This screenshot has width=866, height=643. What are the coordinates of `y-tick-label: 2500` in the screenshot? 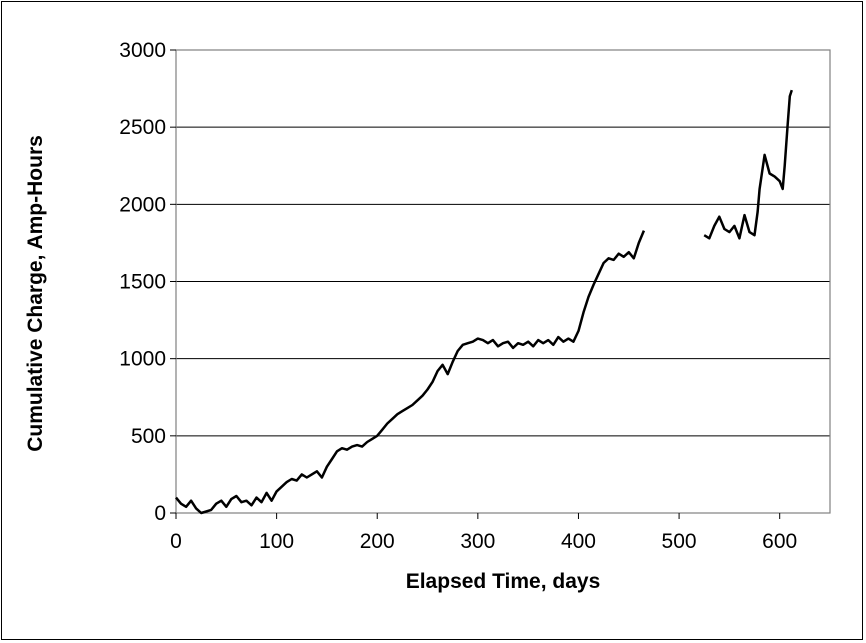 It's located at (142, 127).